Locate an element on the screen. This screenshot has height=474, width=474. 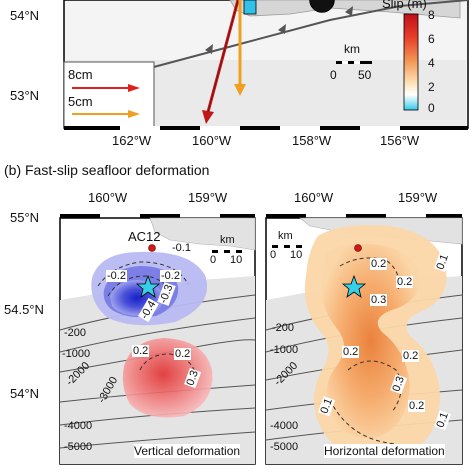
slip-tick-4: 4 is located at coordinates (431, 63).